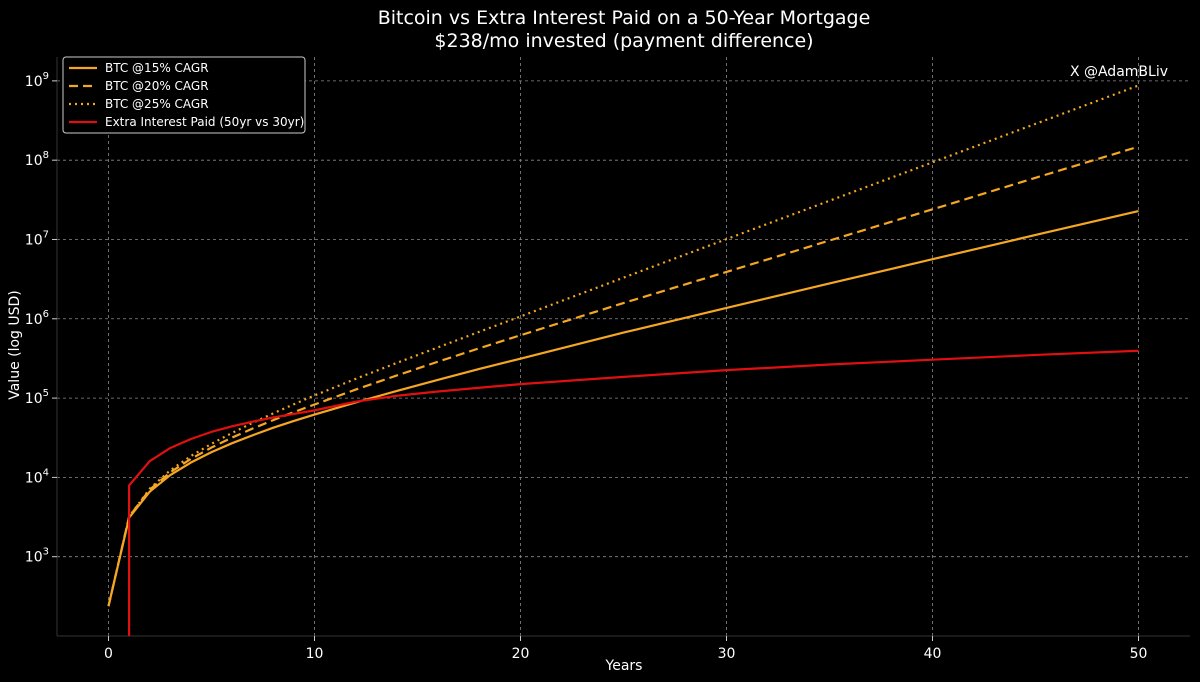  Describe the element at coordinates (727, 654) in the screenshot. I see `x-tick-label: 30` at that location.